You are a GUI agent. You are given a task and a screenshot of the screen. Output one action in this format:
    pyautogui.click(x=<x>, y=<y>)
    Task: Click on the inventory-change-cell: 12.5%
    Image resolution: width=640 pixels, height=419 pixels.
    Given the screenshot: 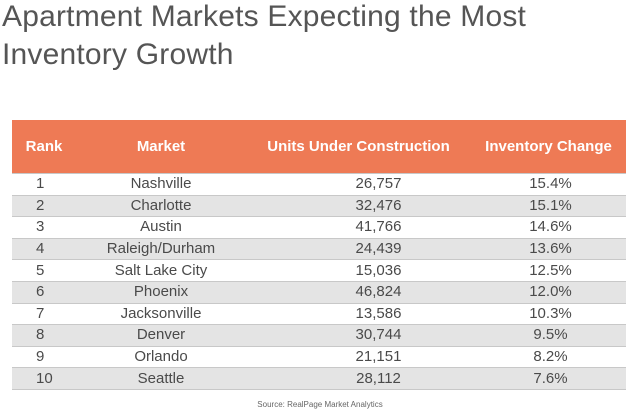 What is the action you would take?
    pyautogui.click(x=548, y=270)
    